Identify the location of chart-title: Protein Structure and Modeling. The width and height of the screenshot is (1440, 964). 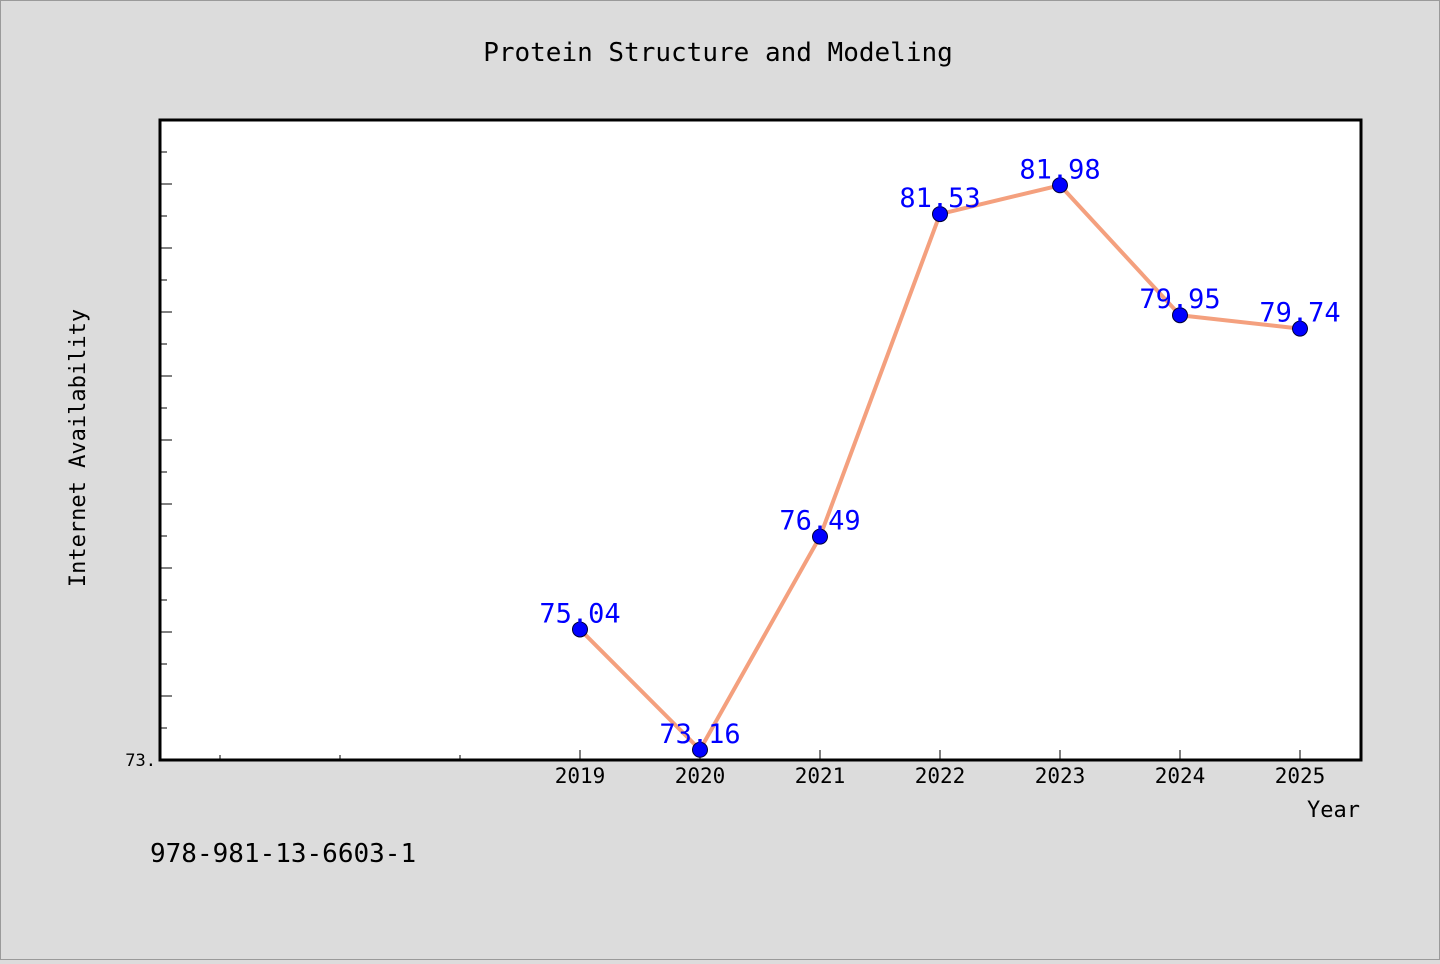
(718, 53).